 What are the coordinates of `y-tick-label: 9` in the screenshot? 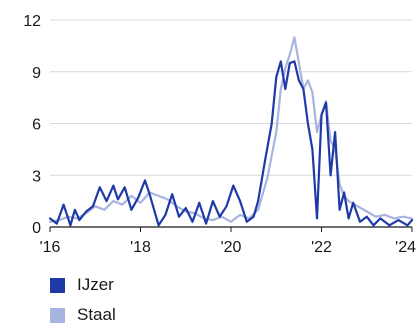 It's located at (36, 73).